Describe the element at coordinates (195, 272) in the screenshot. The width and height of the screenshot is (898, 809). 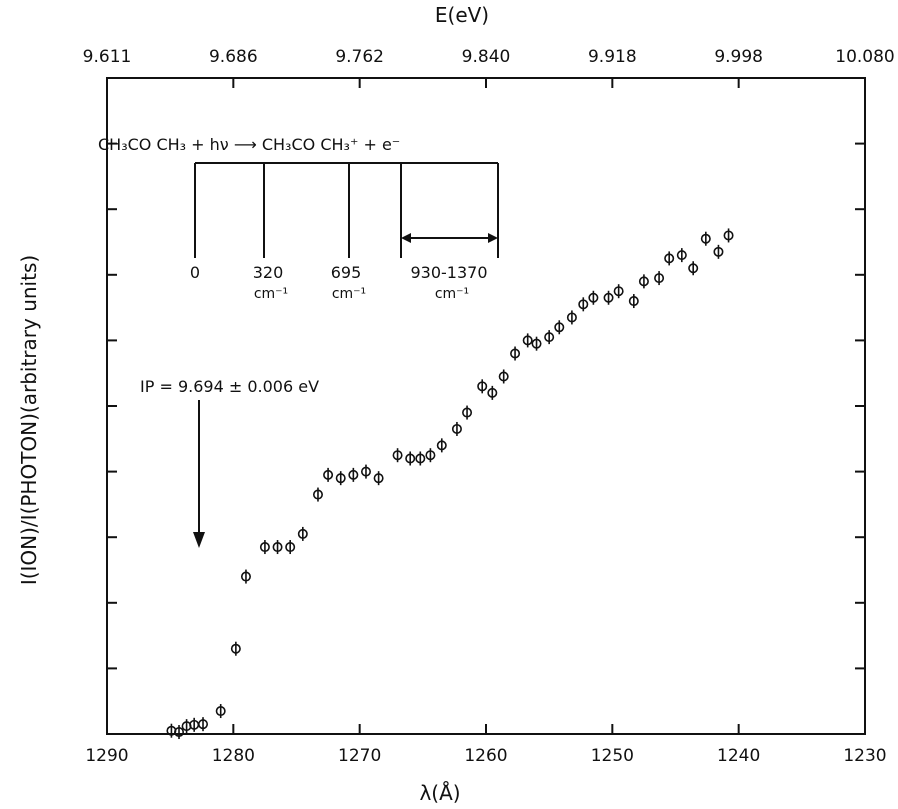
I see `level-label-0: 0` at that location.